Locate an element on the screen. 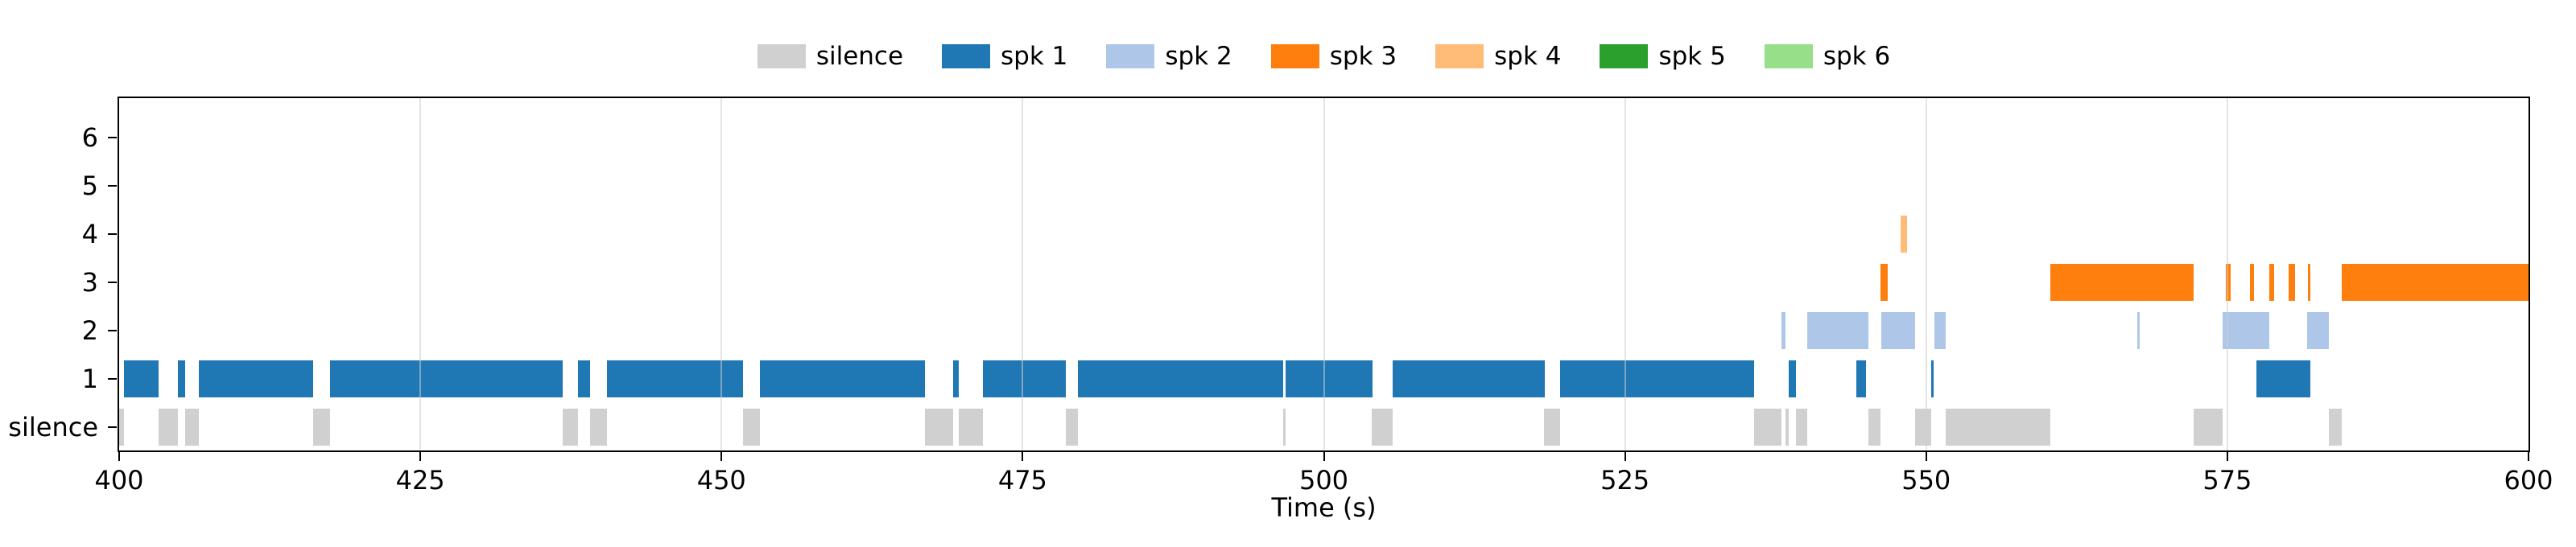 This screenshot has height=547, width=2576. legend-item-3: spk 3 is located at coordinates (1333, 56).